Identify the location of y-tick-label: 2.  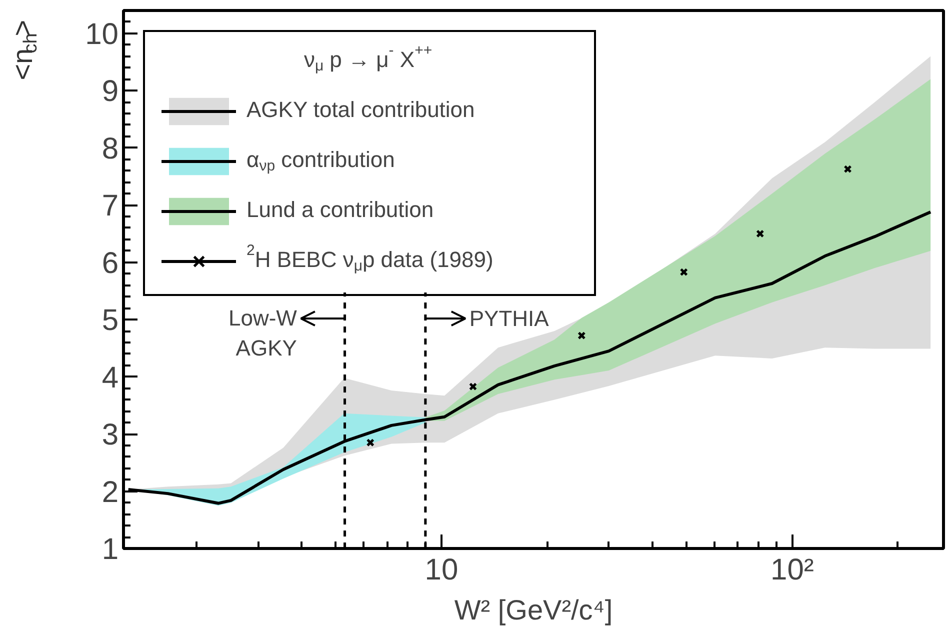
(110, 492).